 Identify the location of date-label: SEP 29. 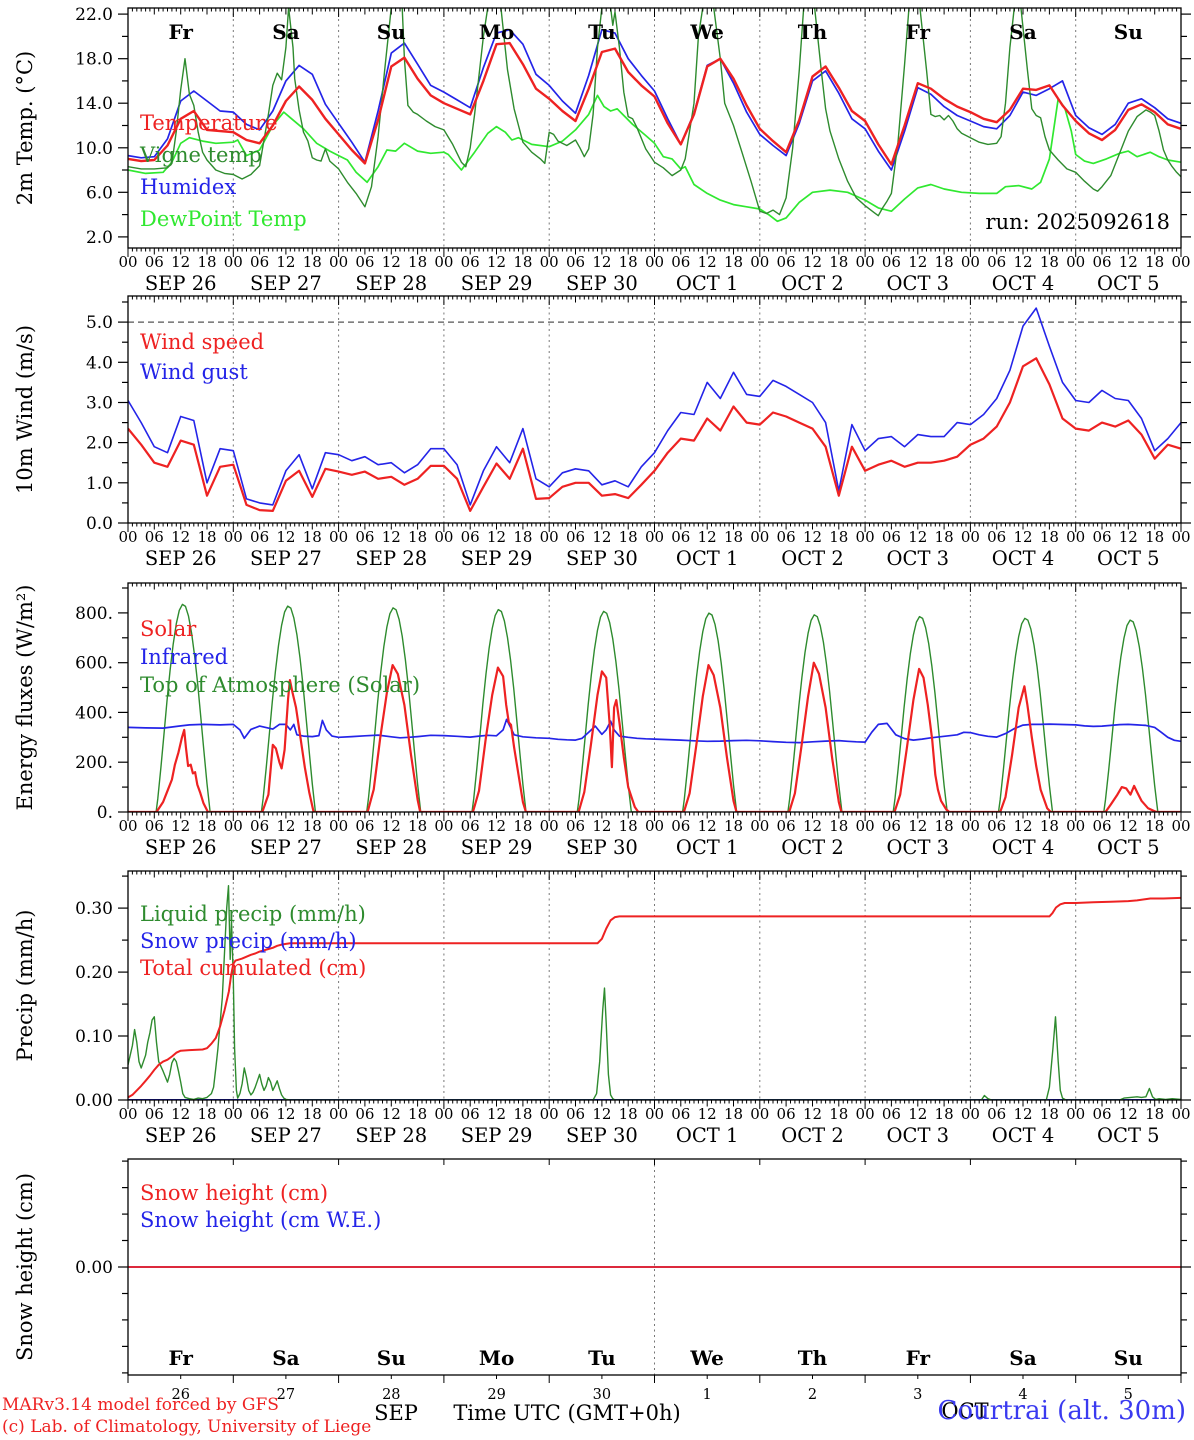
(497, 847).